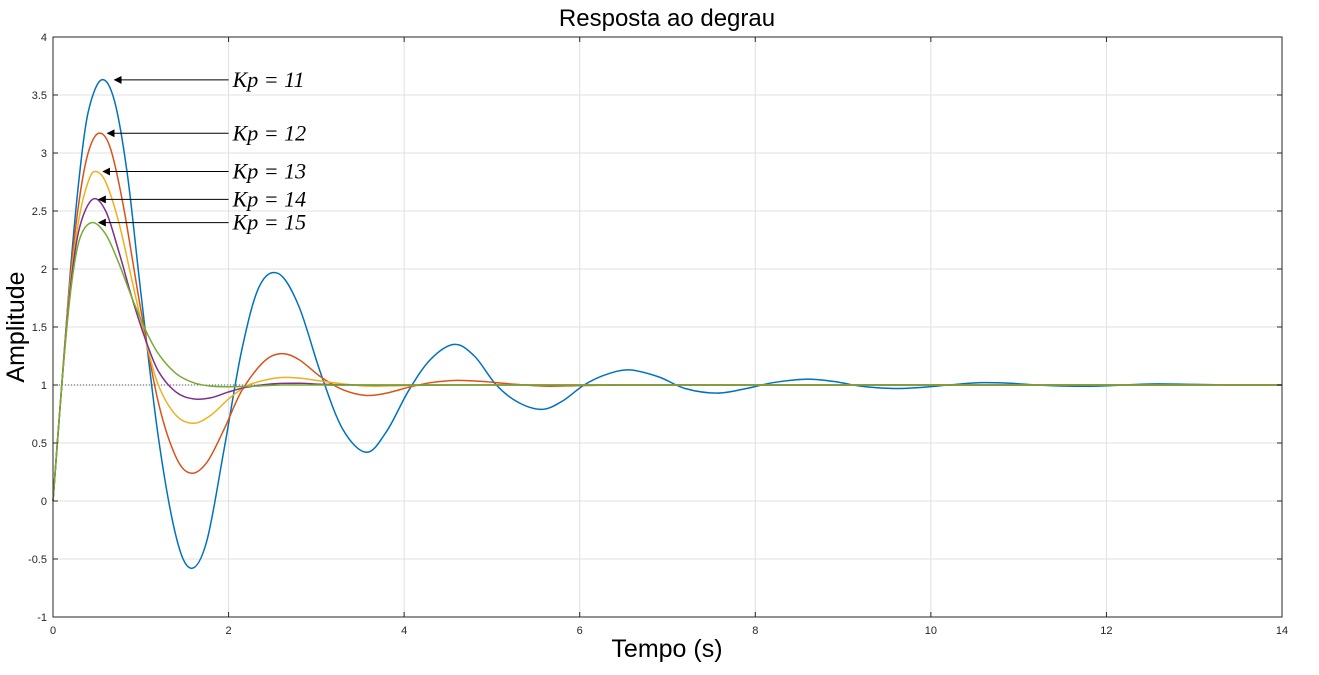  What do you see at coordinates (44, 502) in the screenshot?
I see `y-tick-label: 0` at bounding box center [44, 502].